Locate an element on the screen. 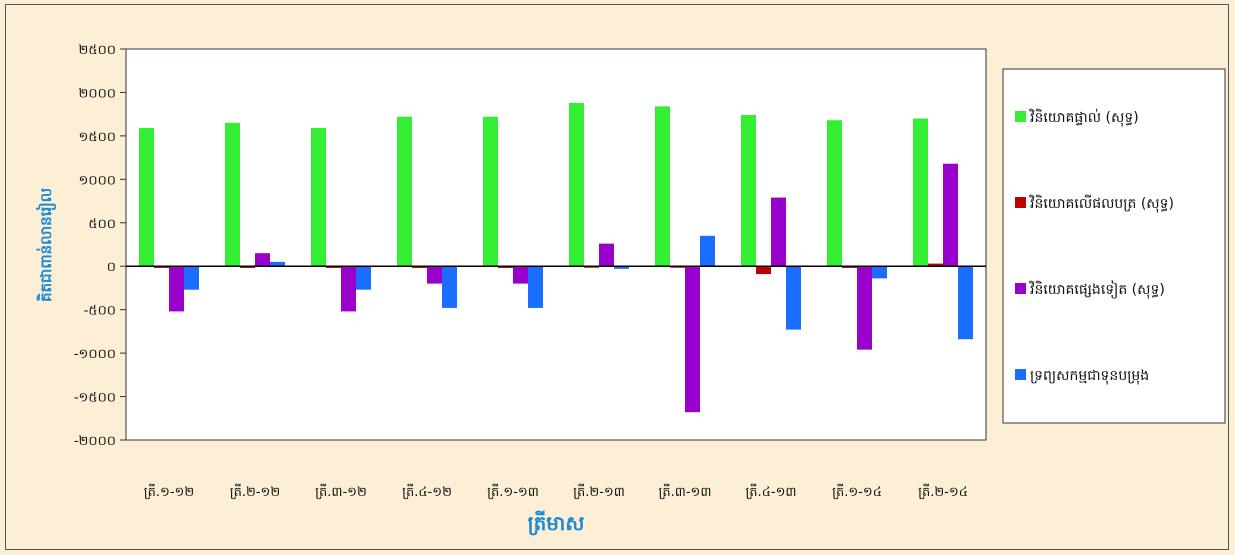  x-tick-label: ត្រី.១-១២ is located at coordinates (169, 491).